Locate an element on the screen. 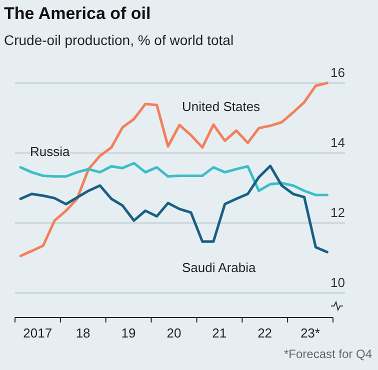  series-label: United States is located at coordinates (221, 106).